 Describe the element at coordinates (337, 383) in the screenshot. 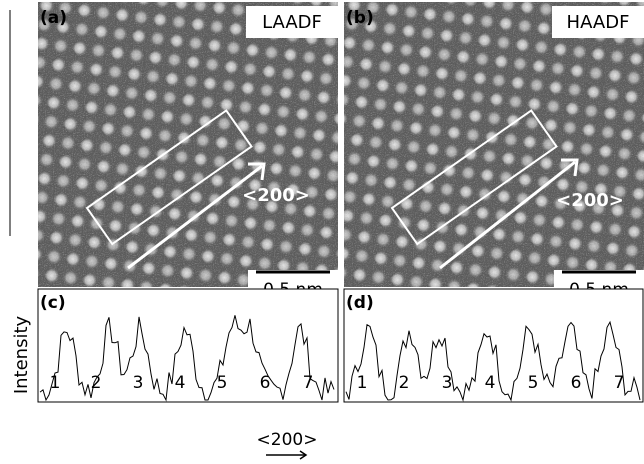

I see `peak-labels: 1 2 3 4 5 6 7 1 2 3 4 5 6 7` at that location.